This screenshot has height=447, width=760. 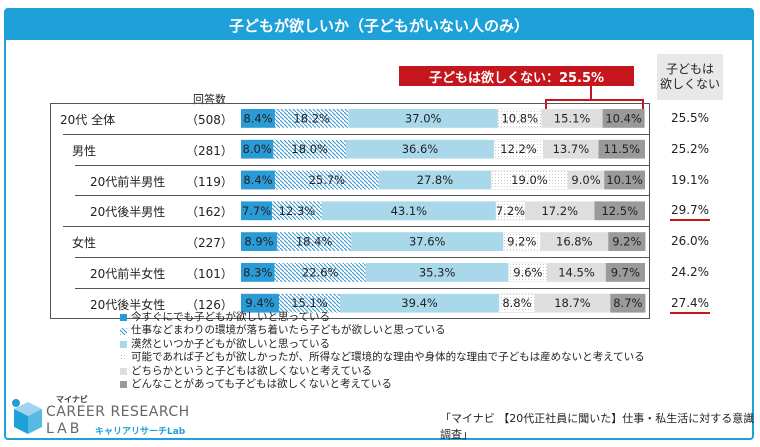 What do you see at coordinates (128, 304) in the screenshot?
I see `row-label: 20代後半女性` at bounding box center [128, 304].